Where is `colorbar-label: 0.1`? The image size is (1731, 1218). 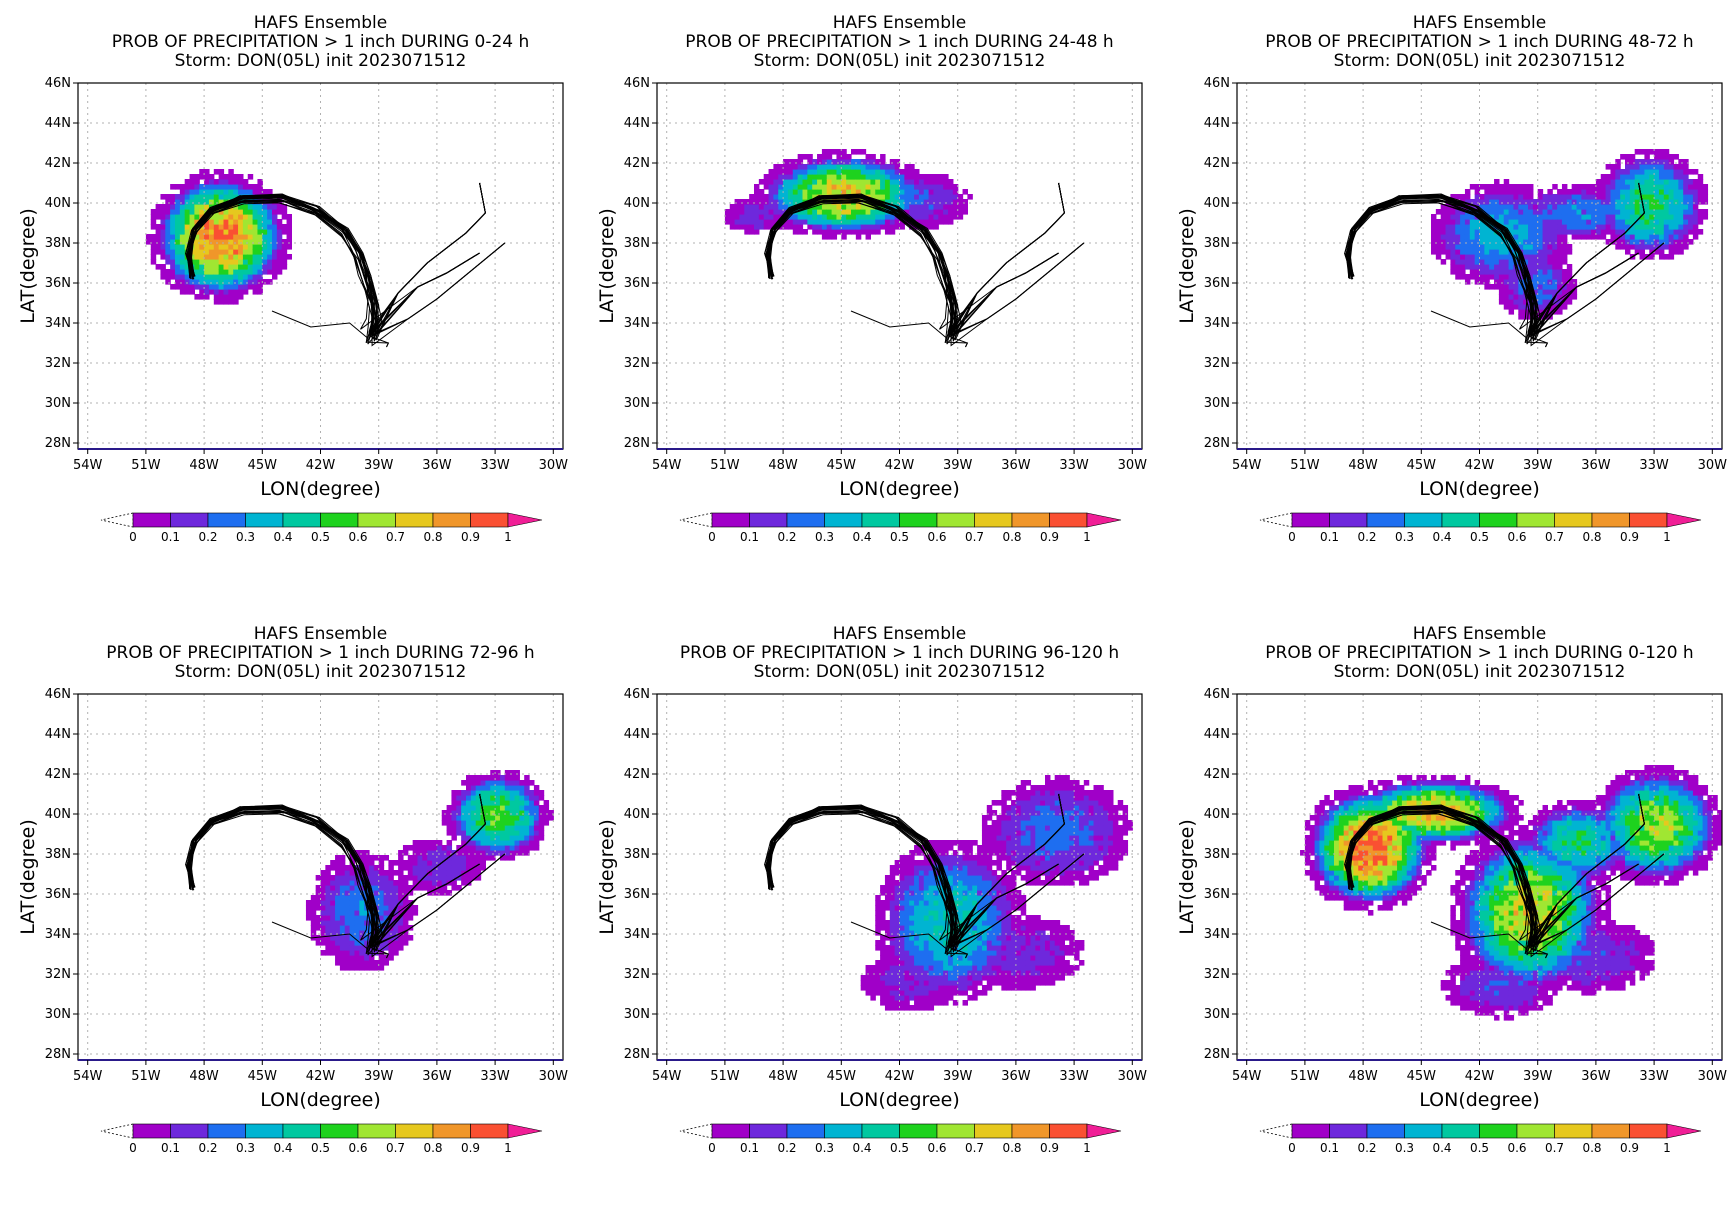
colorbar-label: 0.1 is located at coordinates (170, 537).